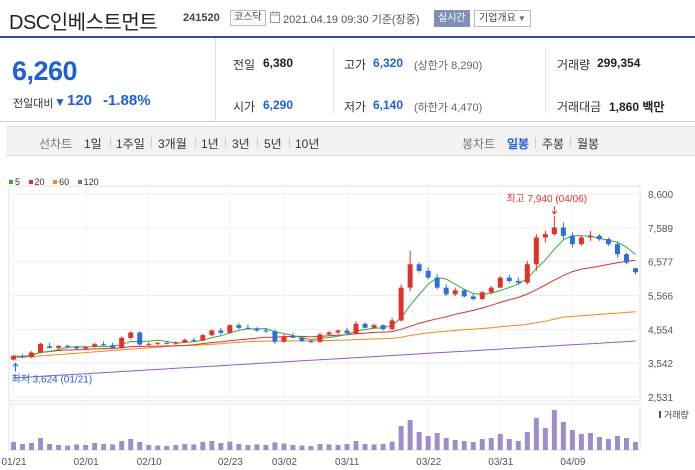 The image size is (695, 470). What do you see at coordinates (307, 144) in the screenshot?
I see `tab-10year: 10년` at bounding box center [307, 144].